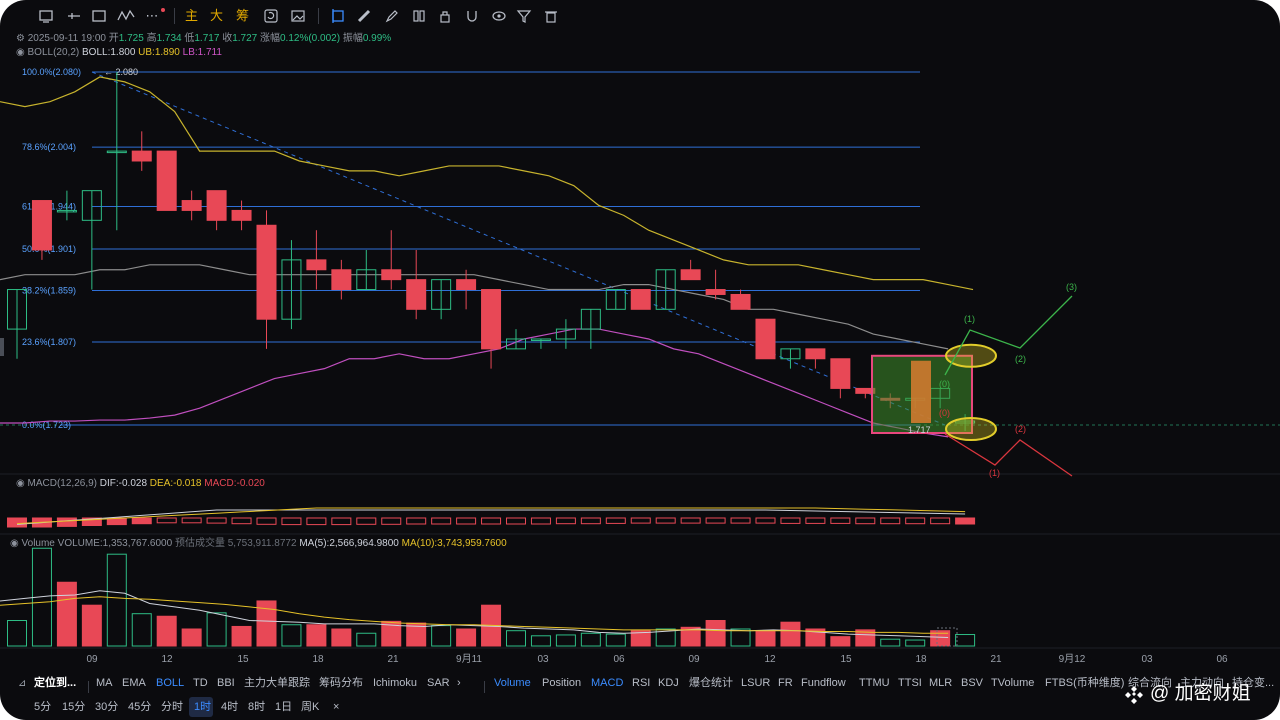 This screenshot has width=1280, height=720. I want to click on indicator-rsi: RSI, so click(641, 683).